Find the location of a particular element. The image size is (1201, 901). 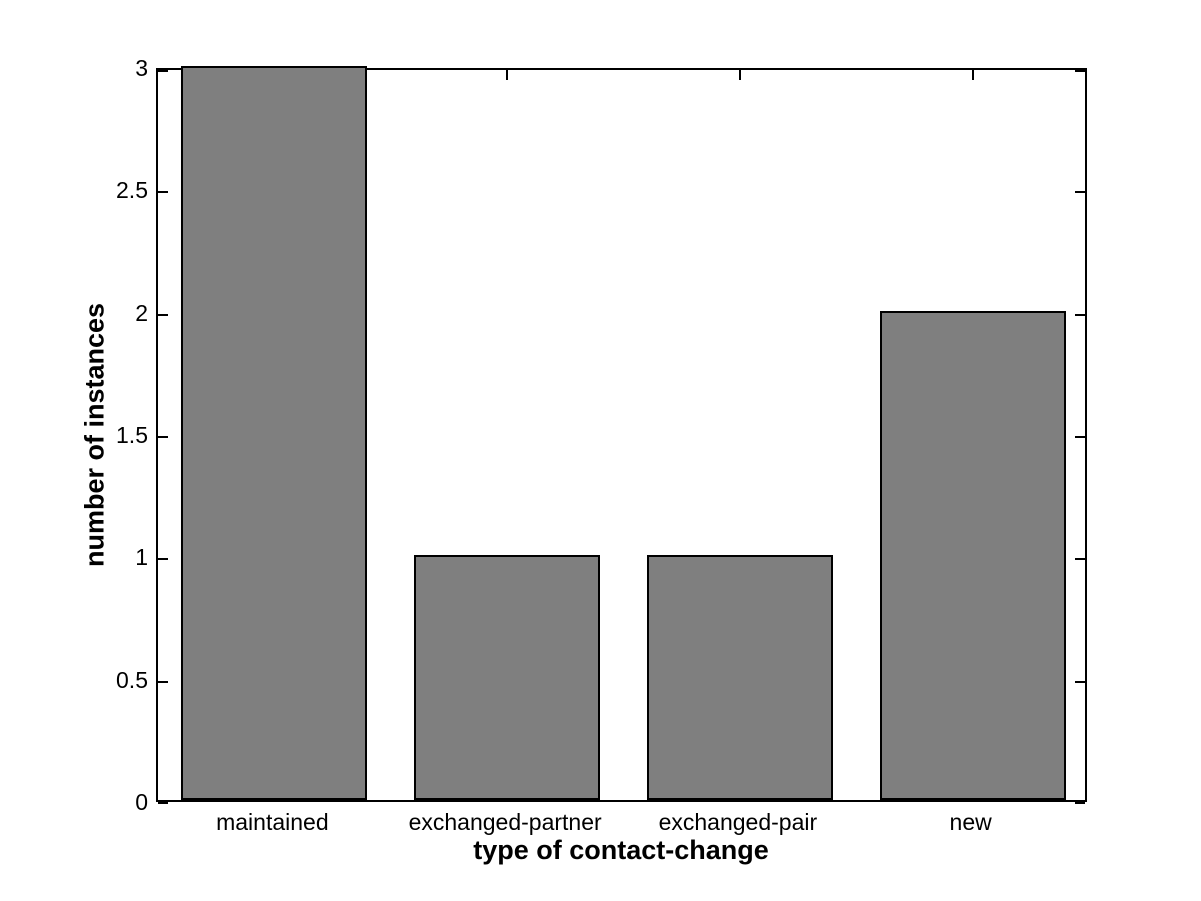

x-axis-label: type of contact-change is located at coordinates (621, 850).